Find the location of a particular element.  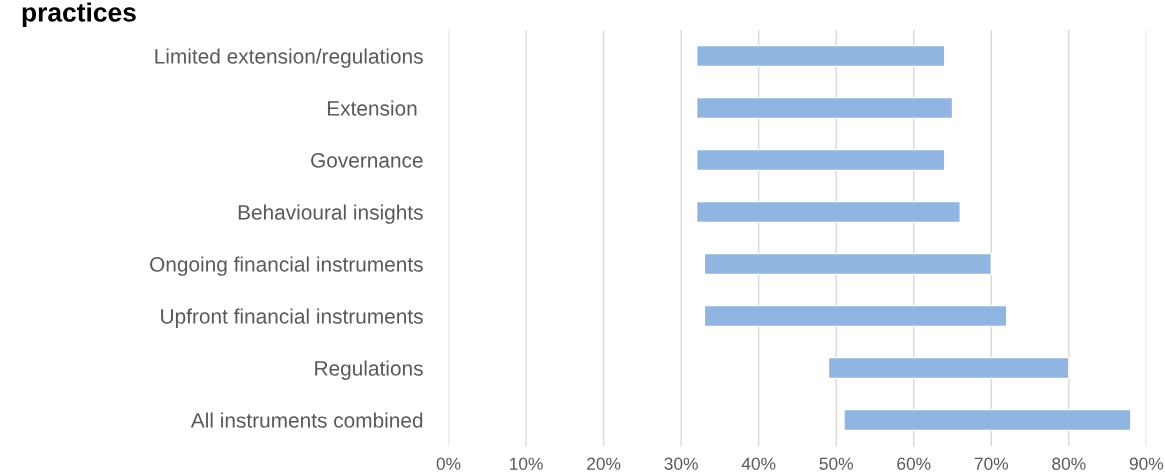

x-tick-label: 90% is located at coordinates (1146, 463).